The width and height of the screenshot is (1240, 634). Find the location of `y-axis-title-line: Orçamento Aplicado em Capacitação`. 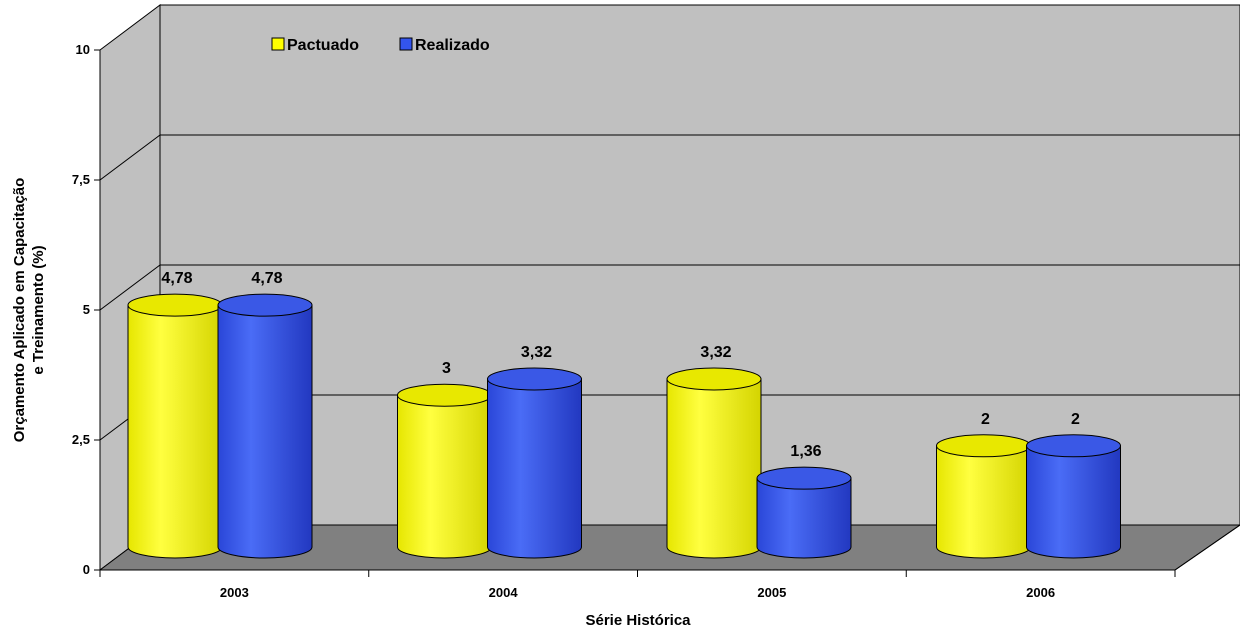

y-axis-title-line: Orçamento Aplicado em Capacitação is located at coordinates (19, 310).